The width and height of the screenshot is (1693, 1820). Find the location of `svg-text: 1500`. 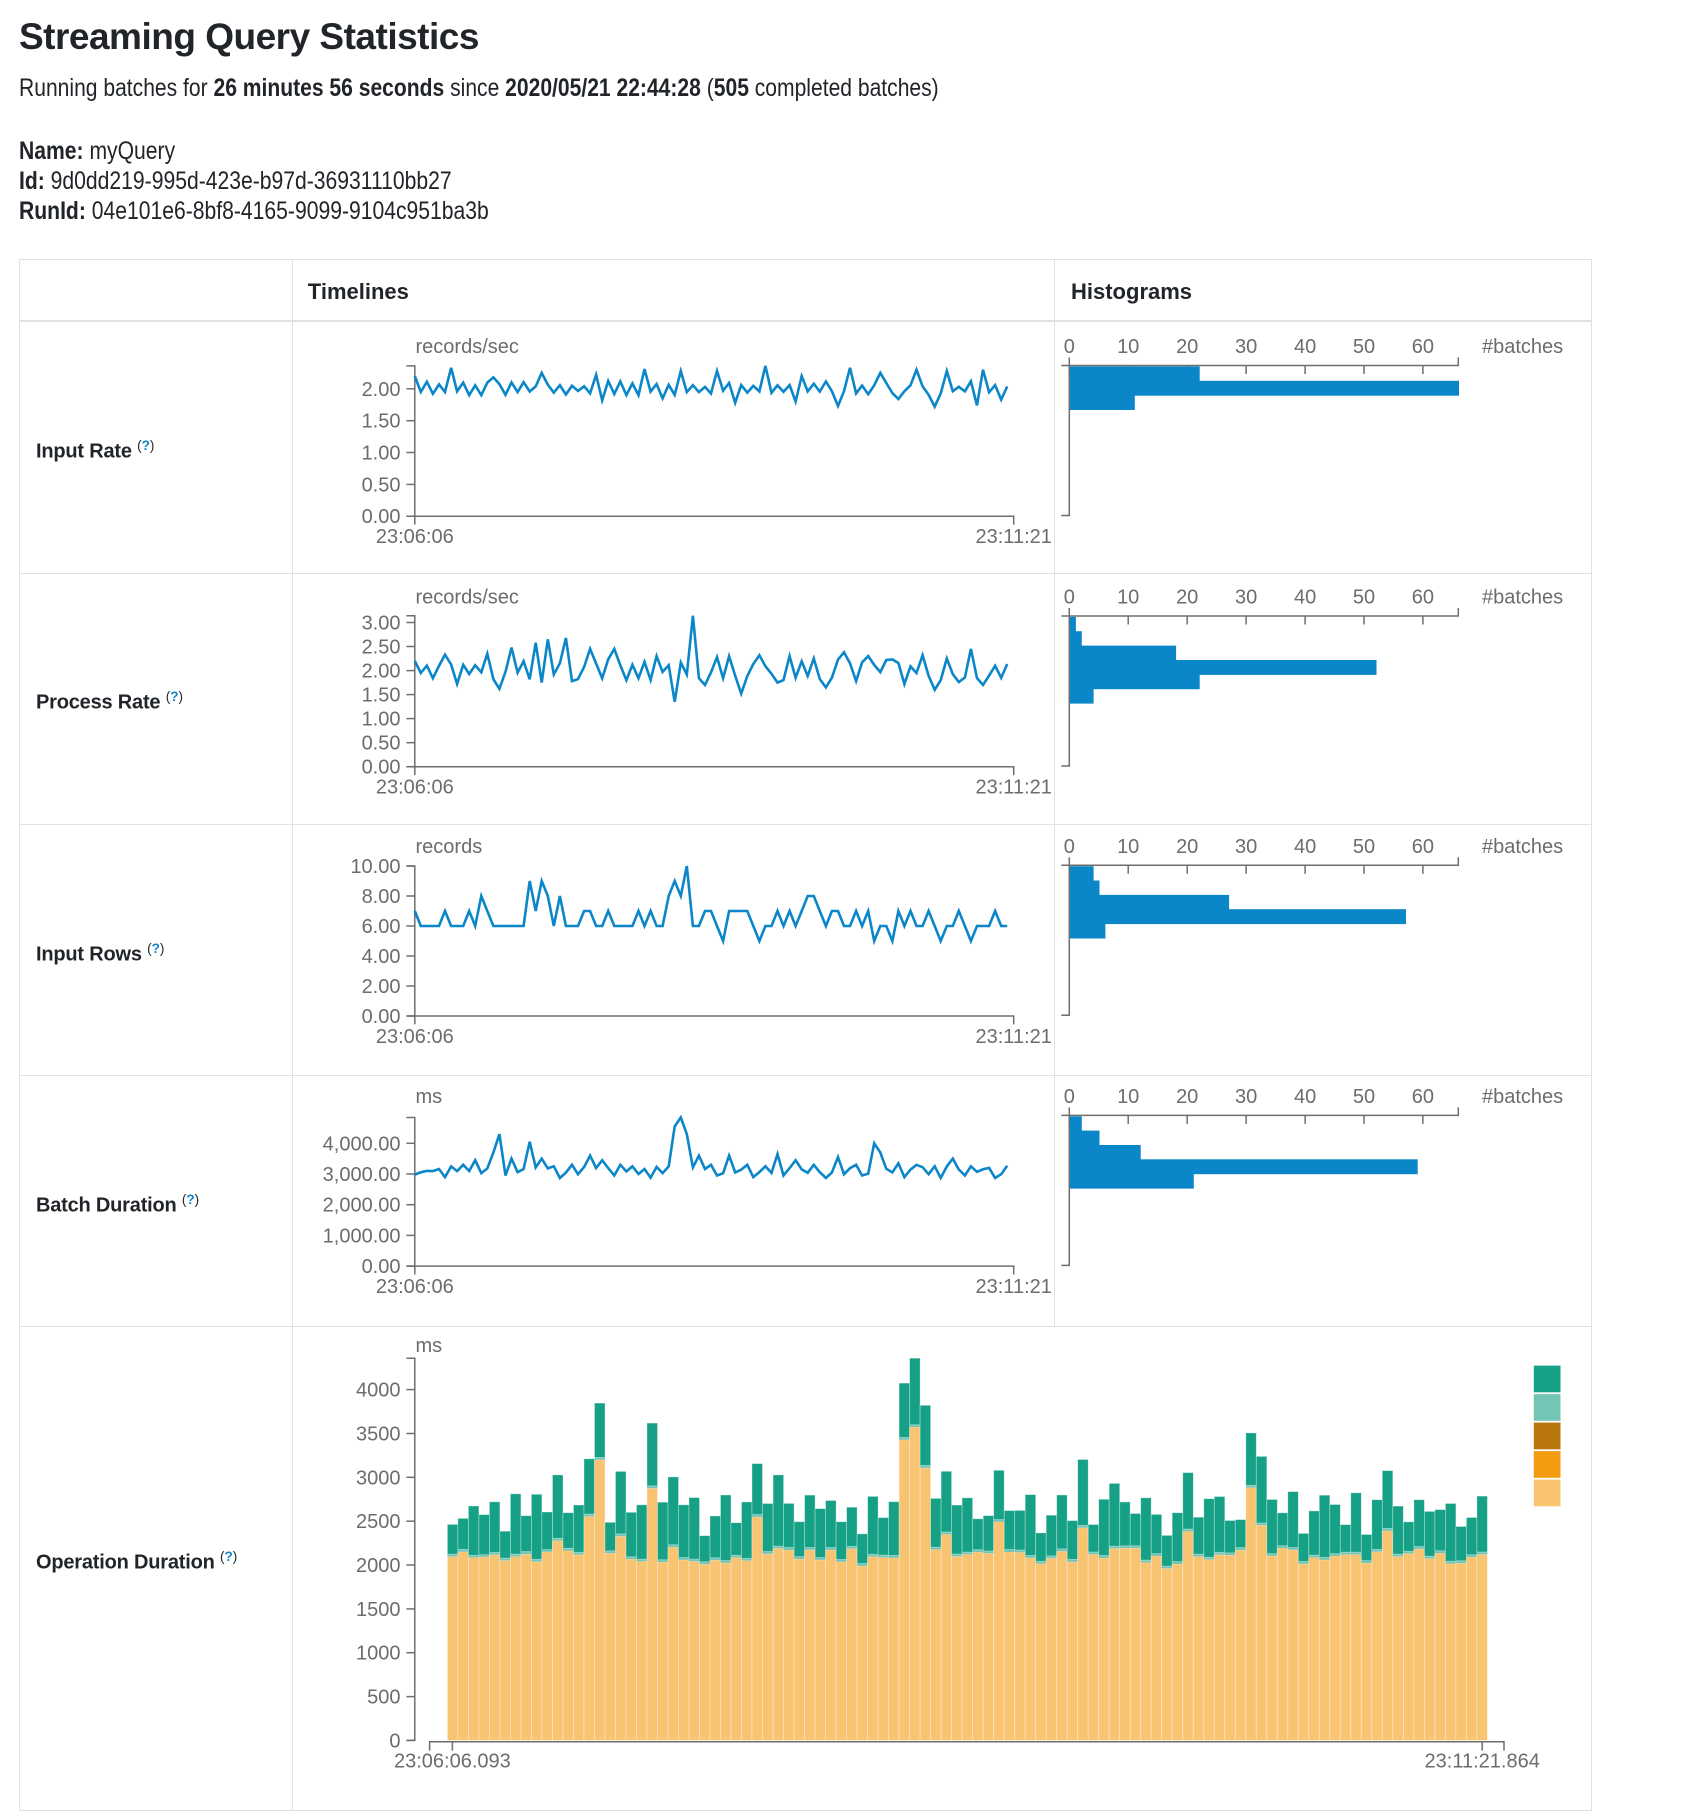

svg-text: 1500 is located at coordinates (378, 1610).